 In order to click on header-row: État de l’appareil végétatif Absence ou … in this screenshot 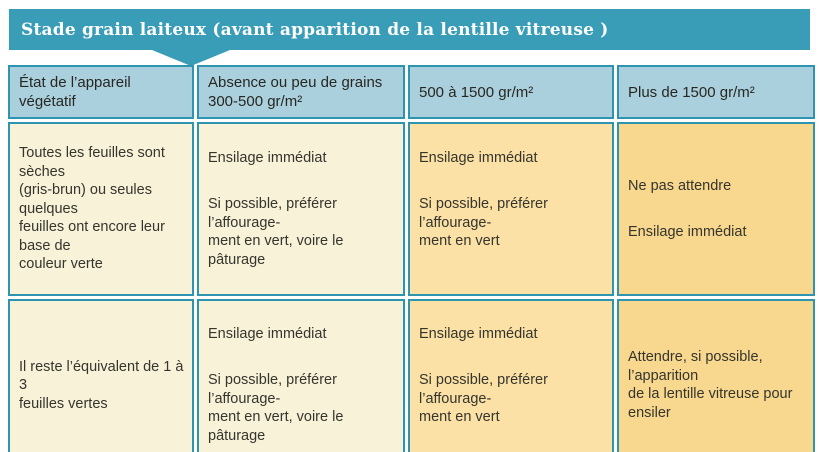, I will do `click(411, 92)`.